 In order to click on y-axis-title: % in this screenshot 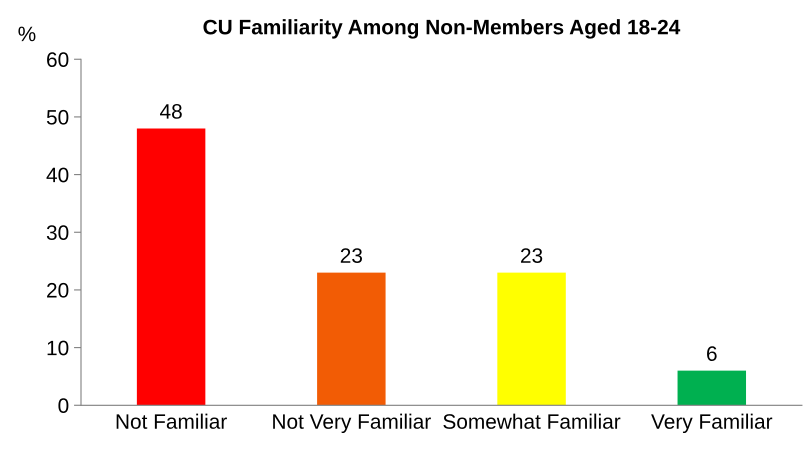, I will do `click(27, 34)`.